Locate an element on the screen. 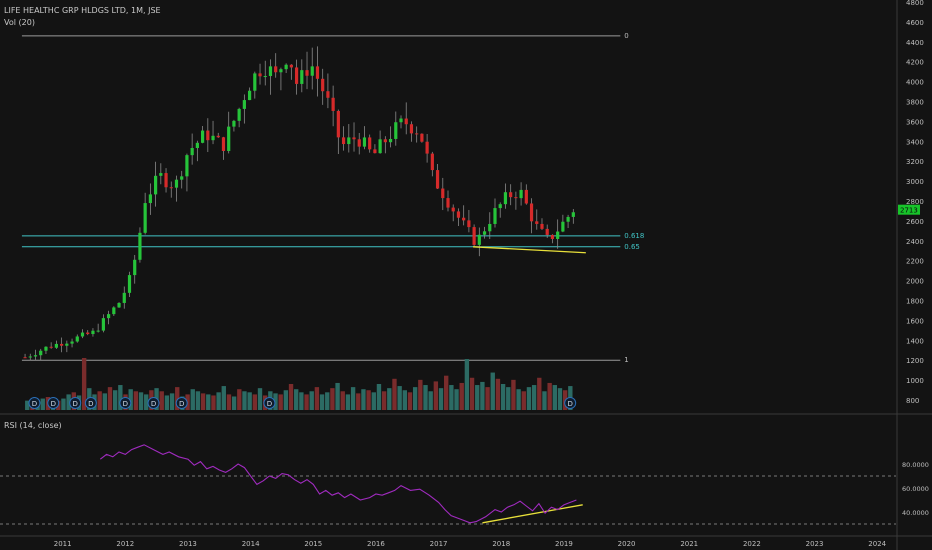 Image resolution: width=932 pixels, height=550 pixels. price-tick-label: 1800 is located at coordinates (915, 302).